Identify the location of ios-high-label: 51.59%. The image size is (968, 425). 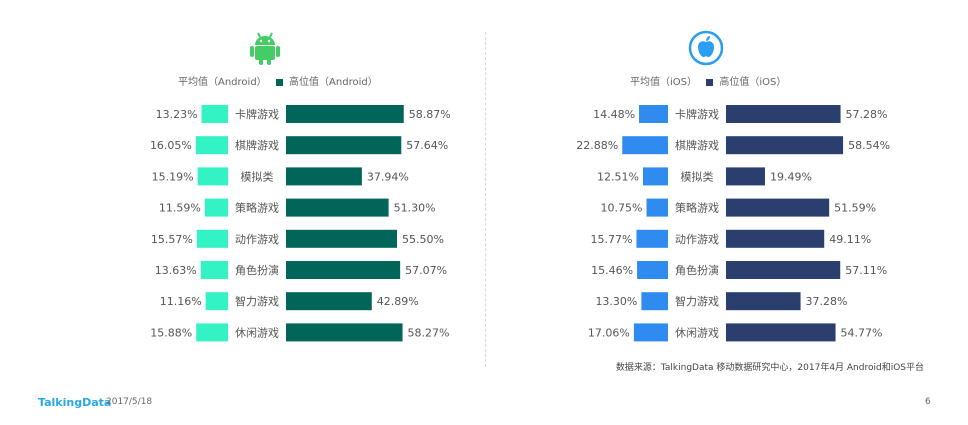
(855, 208).